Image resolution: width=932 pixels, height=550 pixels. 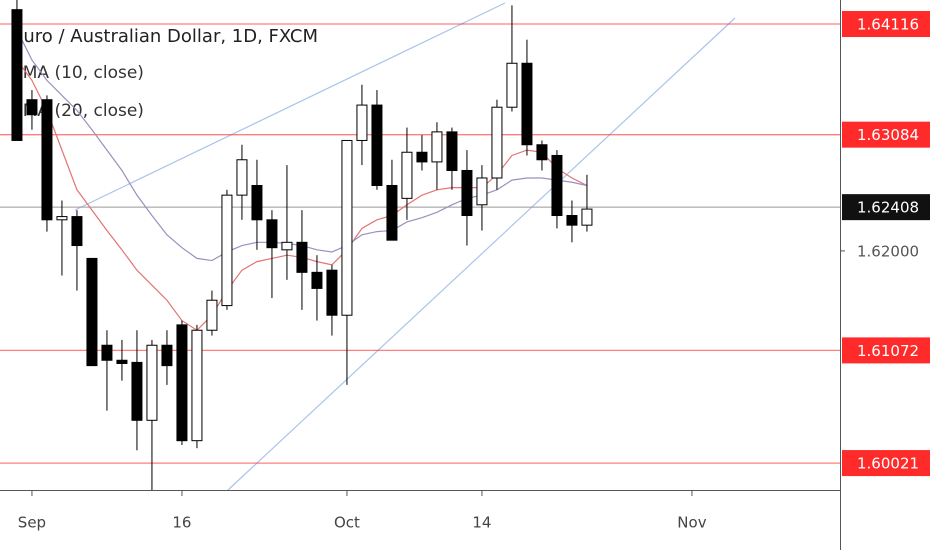 I want to click on y-tick-label: 1.62000, so click(x=888, y=251).